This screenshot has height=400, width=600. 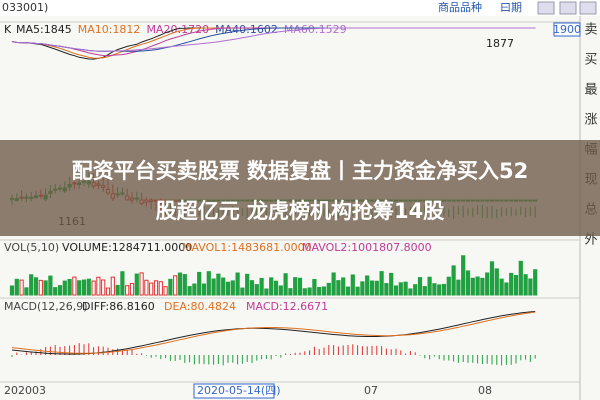 What do you see at coordinates (590, 120) in the screenshot?
I see `side-label: 涨` at bounding box center [590, 120].